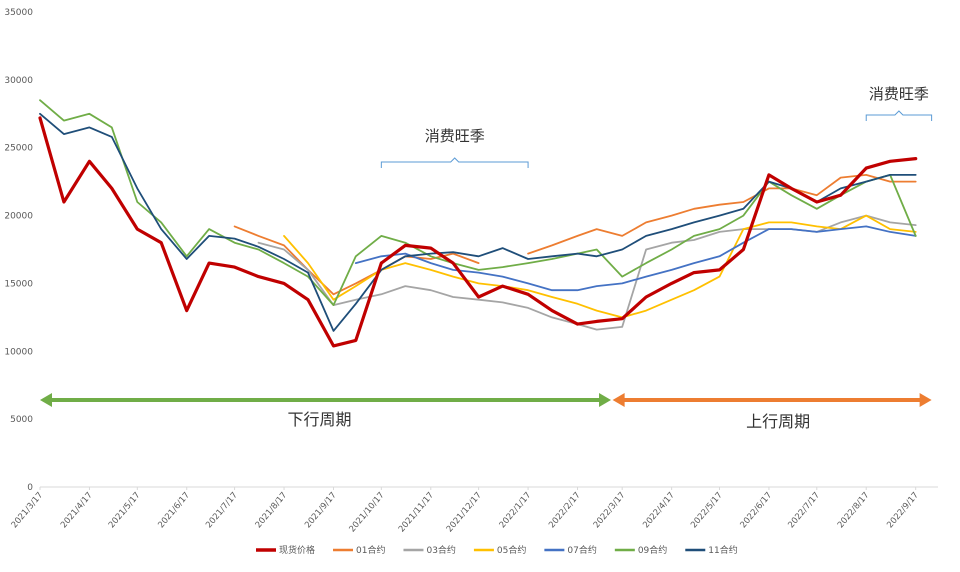 The height and width of the screenshot is (572, 960). What do you see at coordinates (722, 550) in the screenshot?
I see `legend-label-6: 11合约` at bounding box center [722, 550].